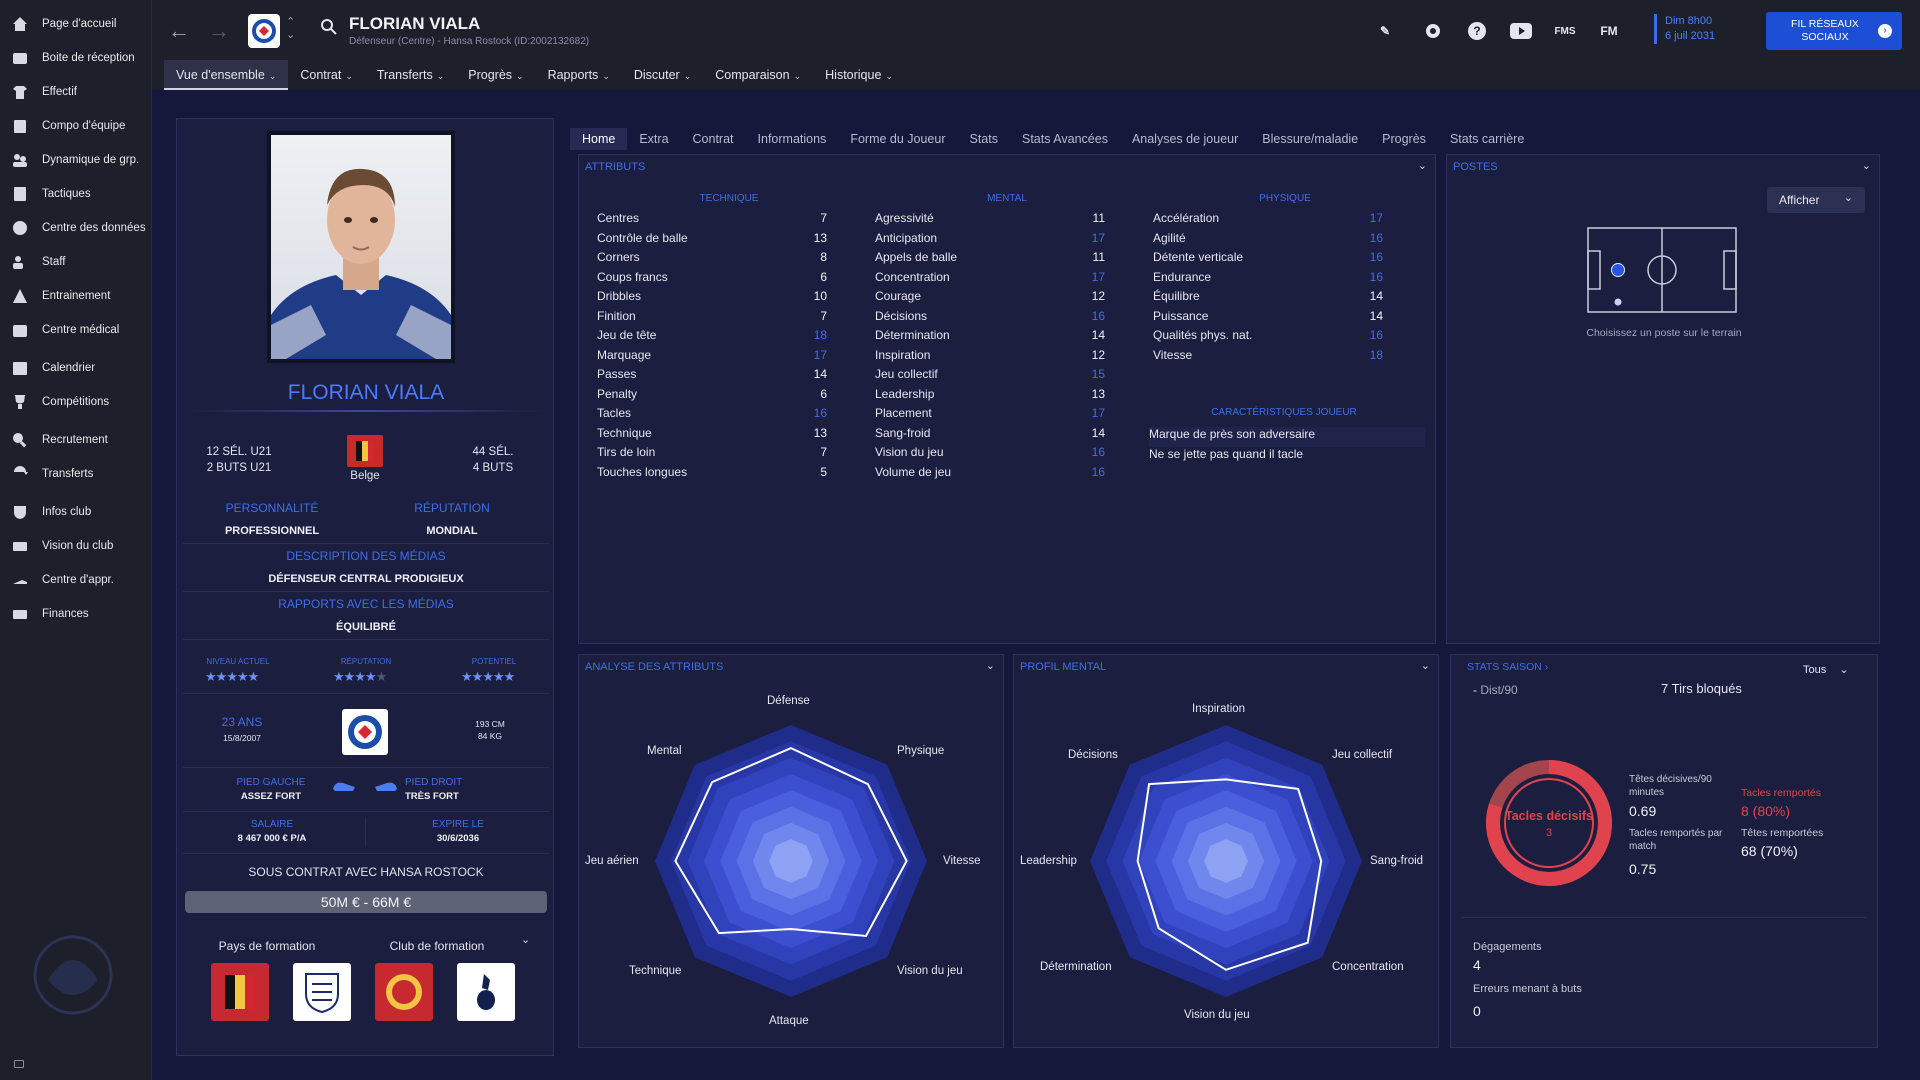  What do you see at coordinates (73, 975) in the screenshot?
I see `club-logo-icon` at bounding box center [73, 975].